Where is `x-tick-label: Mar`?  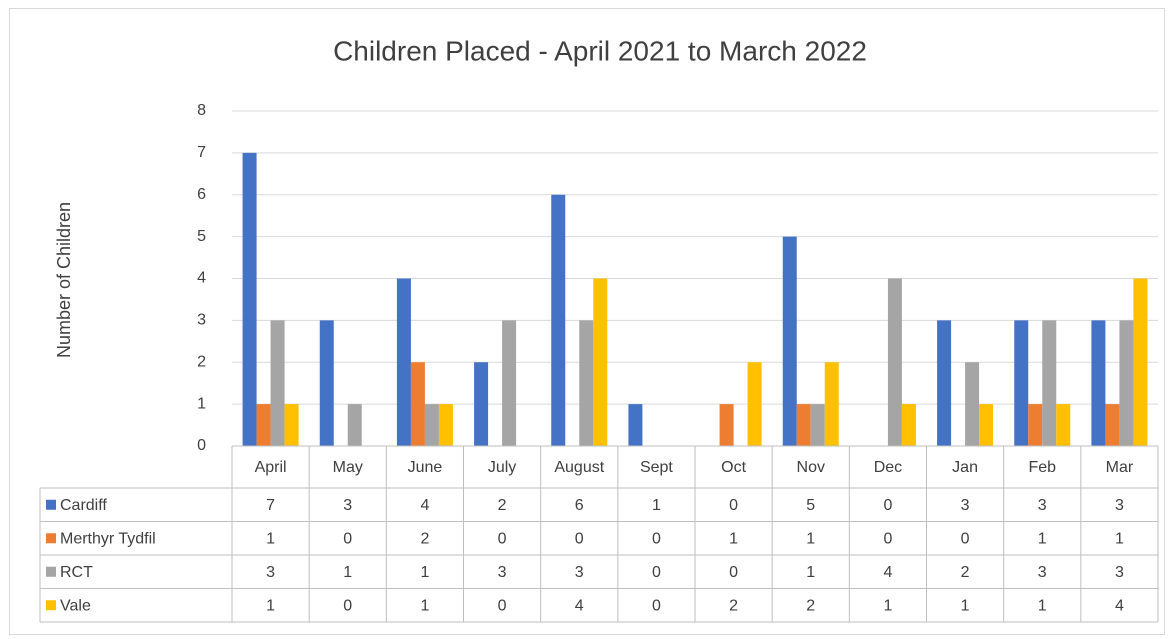 x-tick-label: Mar is located at coordinates (1120, 467).